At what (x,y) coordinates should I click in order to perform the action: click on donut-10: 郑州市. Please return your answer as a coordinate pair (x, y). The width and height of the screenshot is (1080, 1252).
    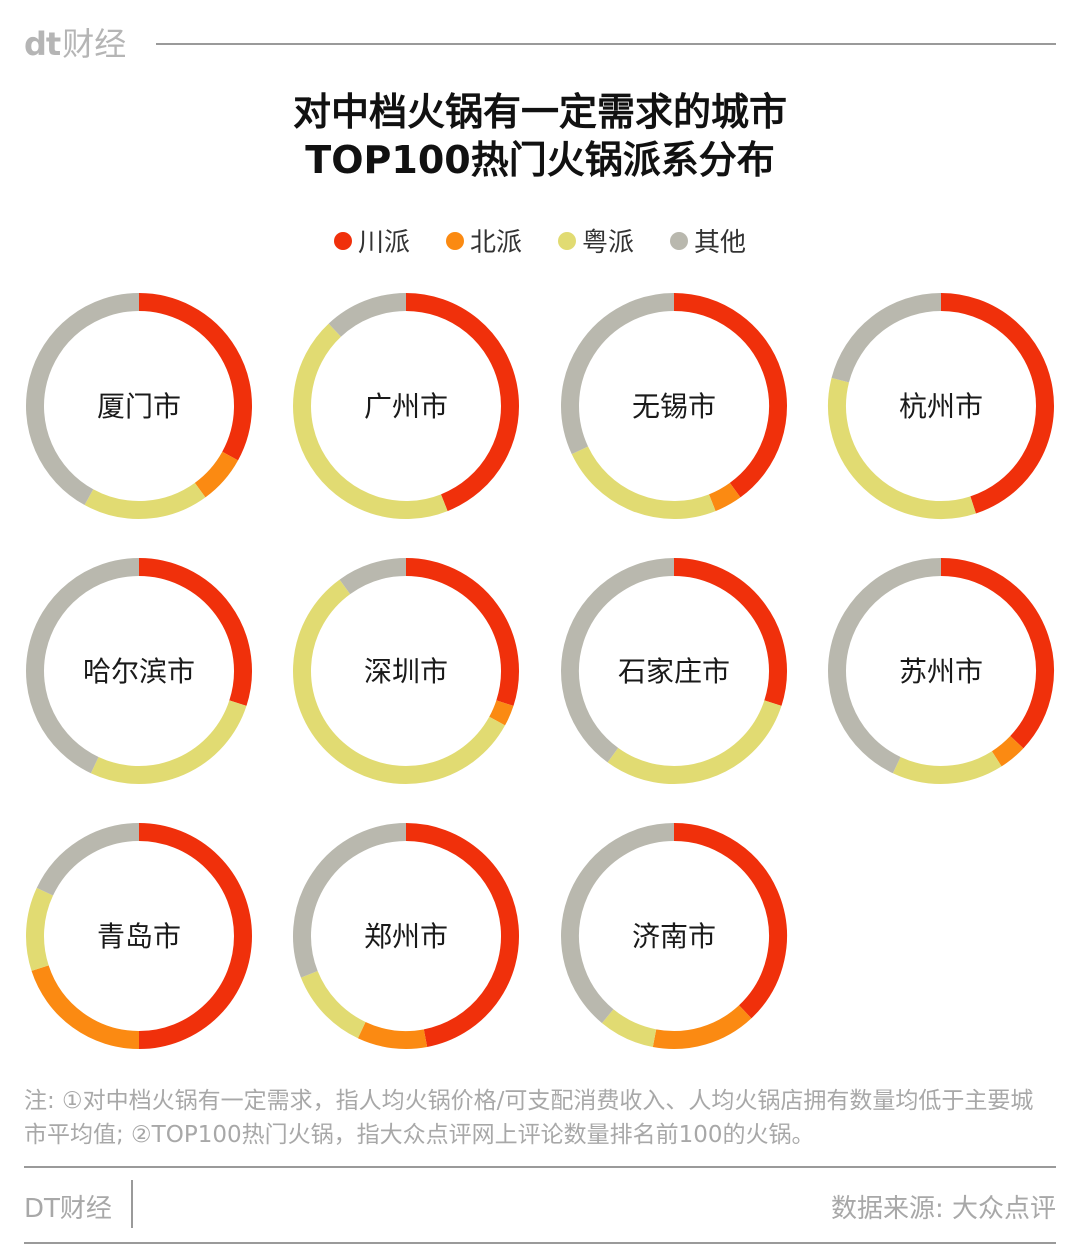
    Looking at the image, I should click on (406, 936).